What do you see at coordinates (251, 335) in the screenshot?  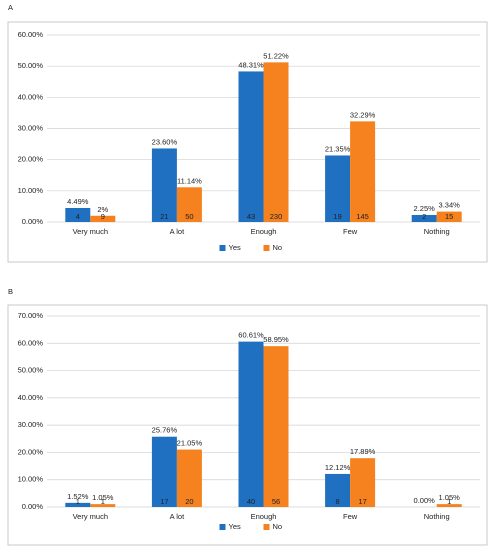 I see `value-label: 60.61%` at bounding box center [251, 335].